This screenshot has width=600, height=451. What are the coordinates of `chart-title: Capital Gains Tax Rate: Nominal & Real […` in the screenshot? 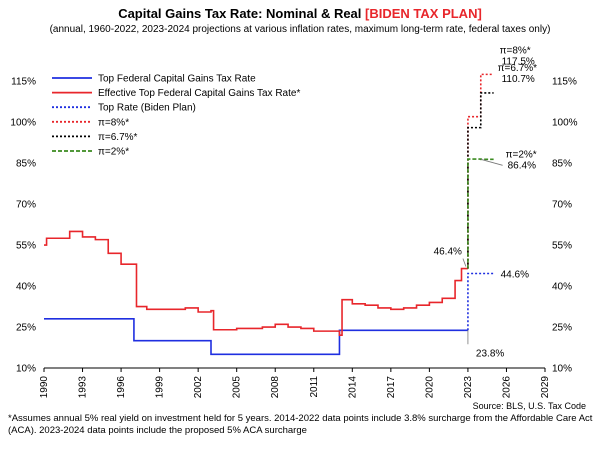 It's located at (300, 13).